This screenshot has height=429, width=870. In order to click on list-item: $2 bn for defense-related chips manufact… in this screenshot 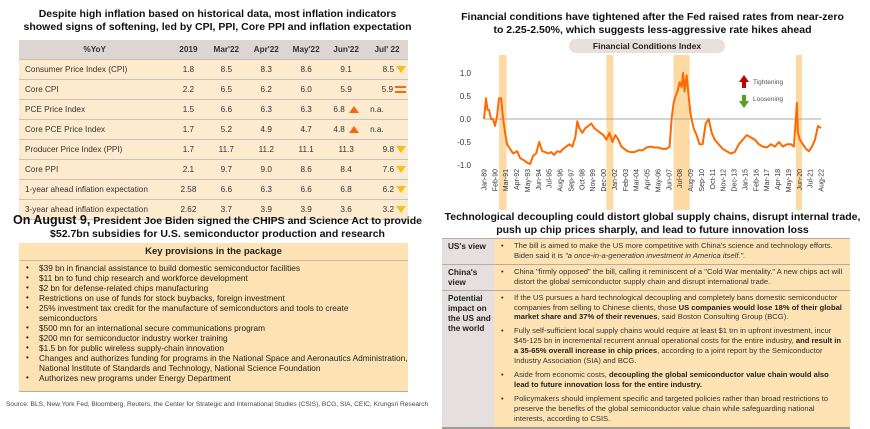, I will do `click(217, 288)`.